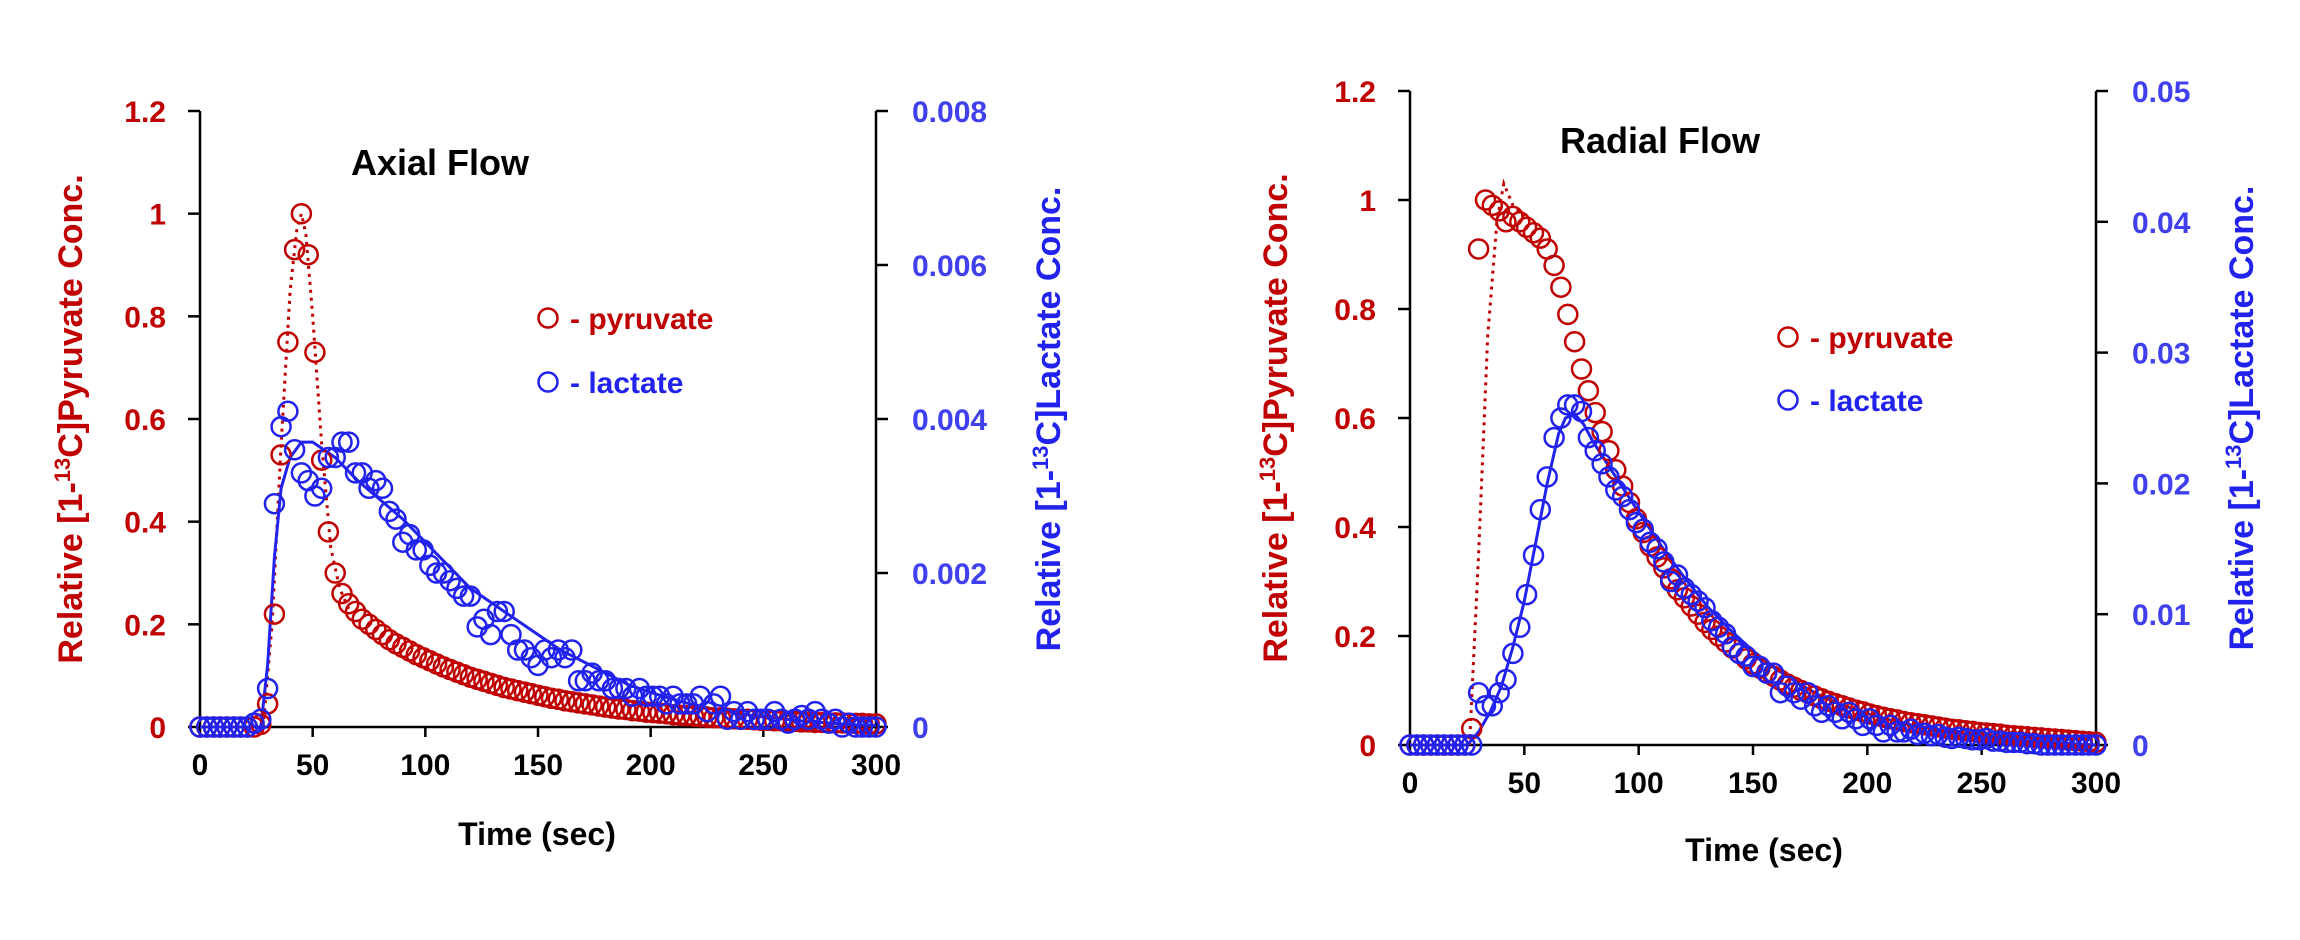 The width and height of the screenshot is (2300, 940). What do you see at coordinates (651, 765) in the screenshot?
I see `x-tick-label: 200` at bounding box center [651, 765].